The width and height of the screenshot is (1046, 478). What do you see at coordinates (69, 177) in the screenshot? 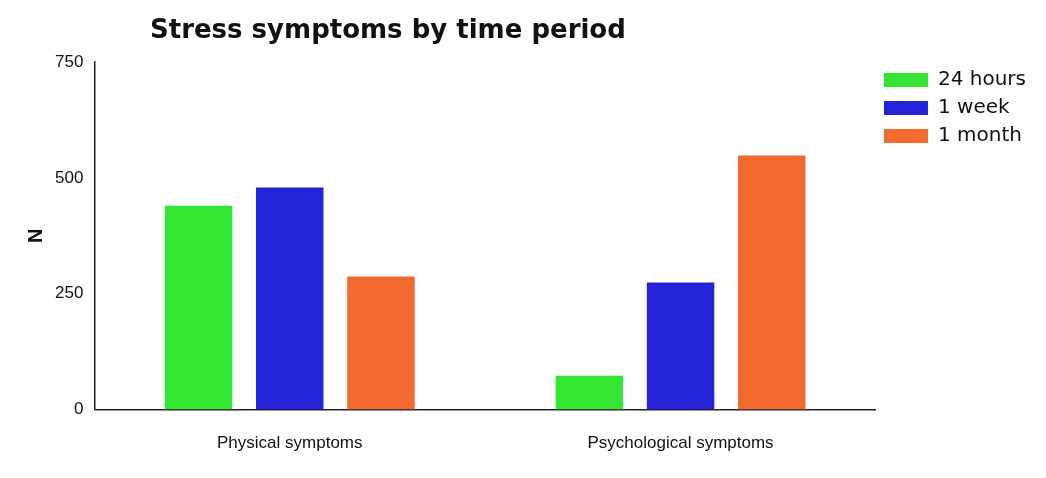
I see `y-tick-label: 500` at bounding box center [69, 177].